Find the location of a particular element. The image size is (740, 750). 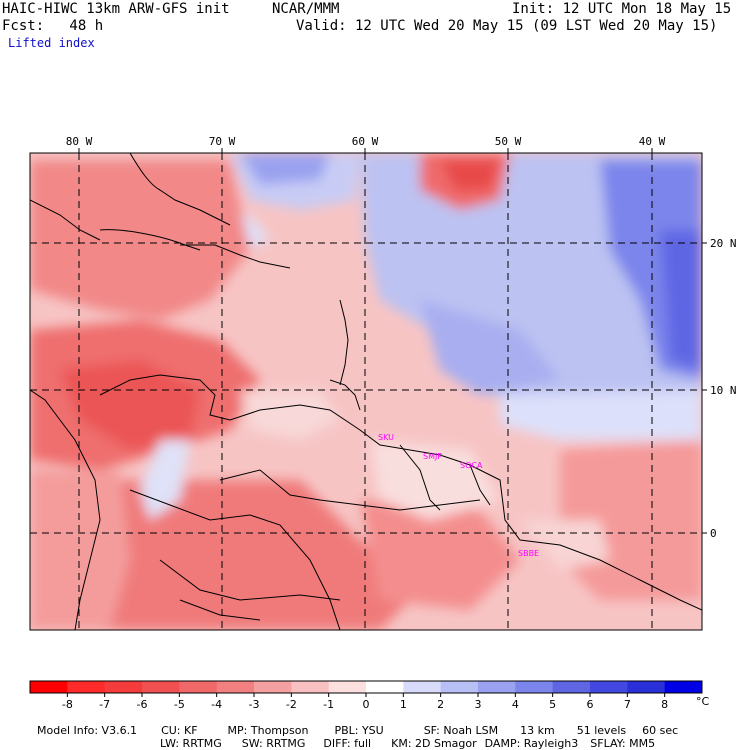

lat-label-20n: 20 N is located at coordinates (723, 243).